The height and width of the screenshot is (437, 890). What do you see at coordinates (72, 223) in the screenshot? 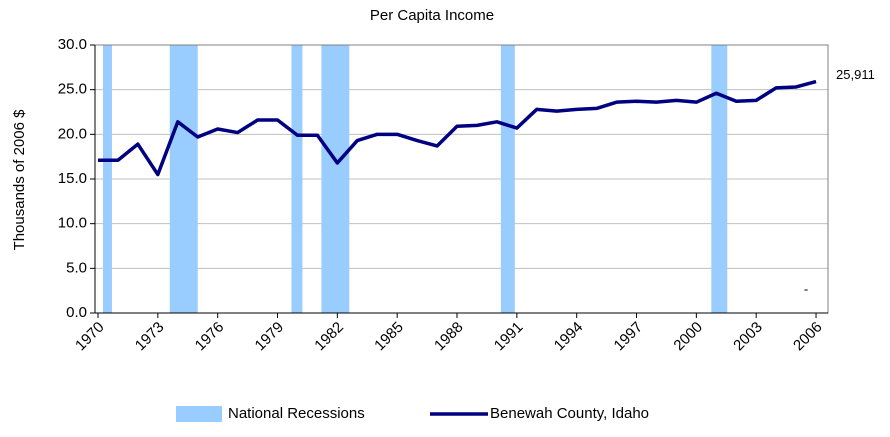
I see `y-tick-label: 10.0` at bounding box center [72, 223].